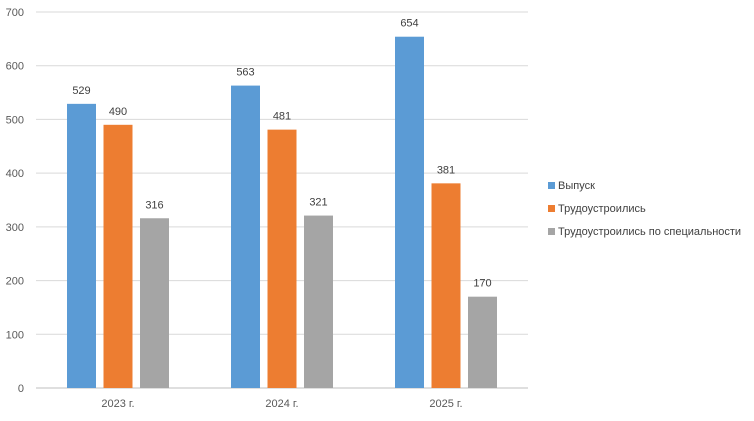  Describe the element at coordinates (21, 389) in the screenshot. I see `y-tick-label: 0` at that location.